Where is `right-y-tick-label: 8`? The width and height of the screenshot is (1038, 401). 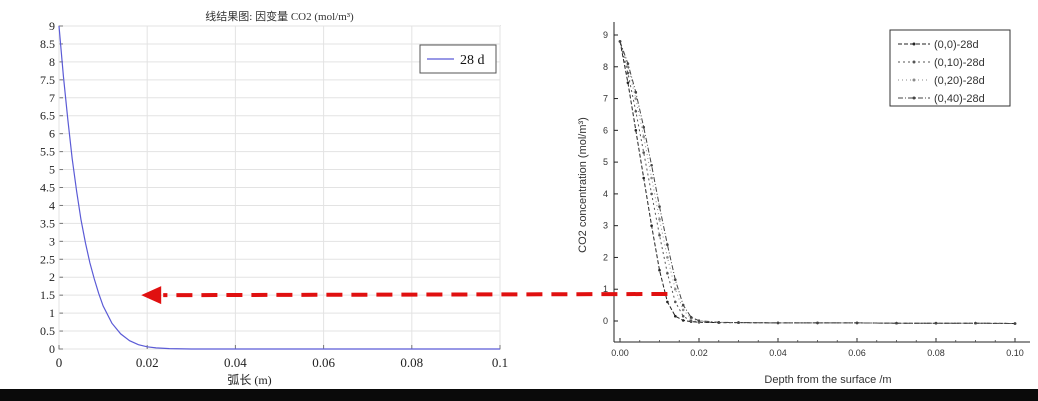 right-y-tick-label: 8 is located at coordinates (605, 67).